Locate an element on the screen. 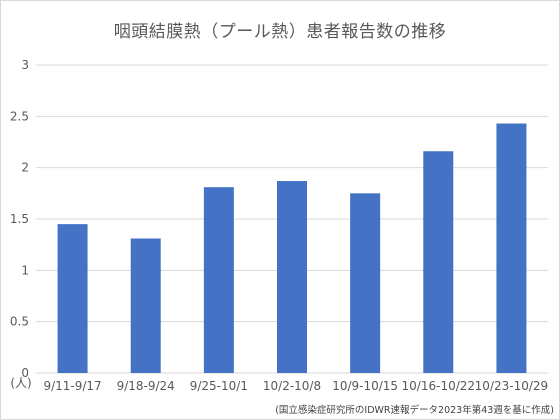  chart-title: 咽頭結膜熱（プール熱）患者報告数の推移 is located at coordinates (280, 32).